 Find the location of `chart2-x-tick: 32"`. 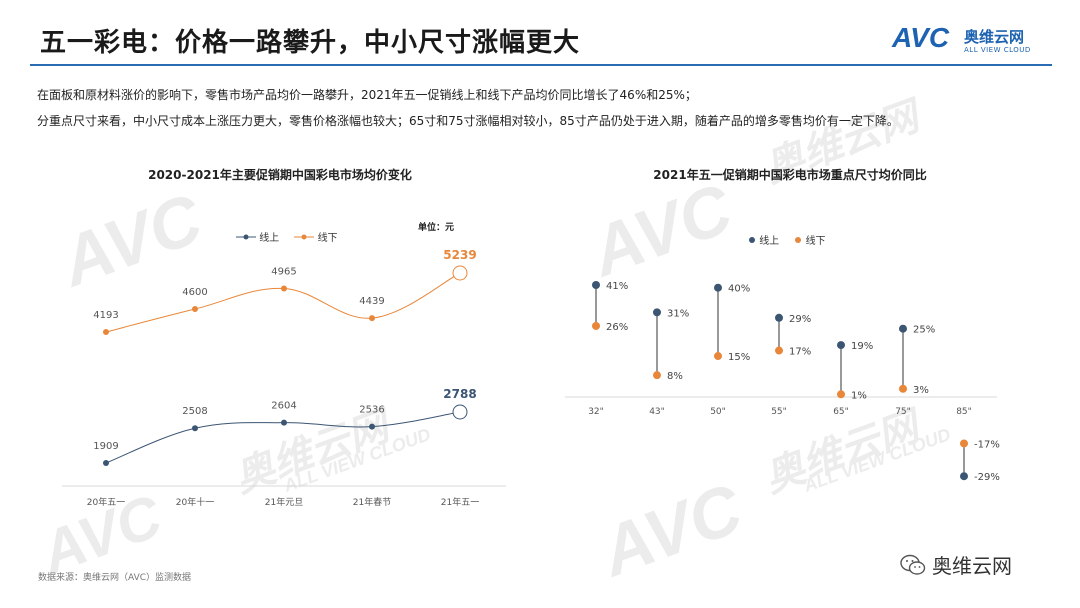

chart2-x-tick: 32" is located at coordinates (596, 412).